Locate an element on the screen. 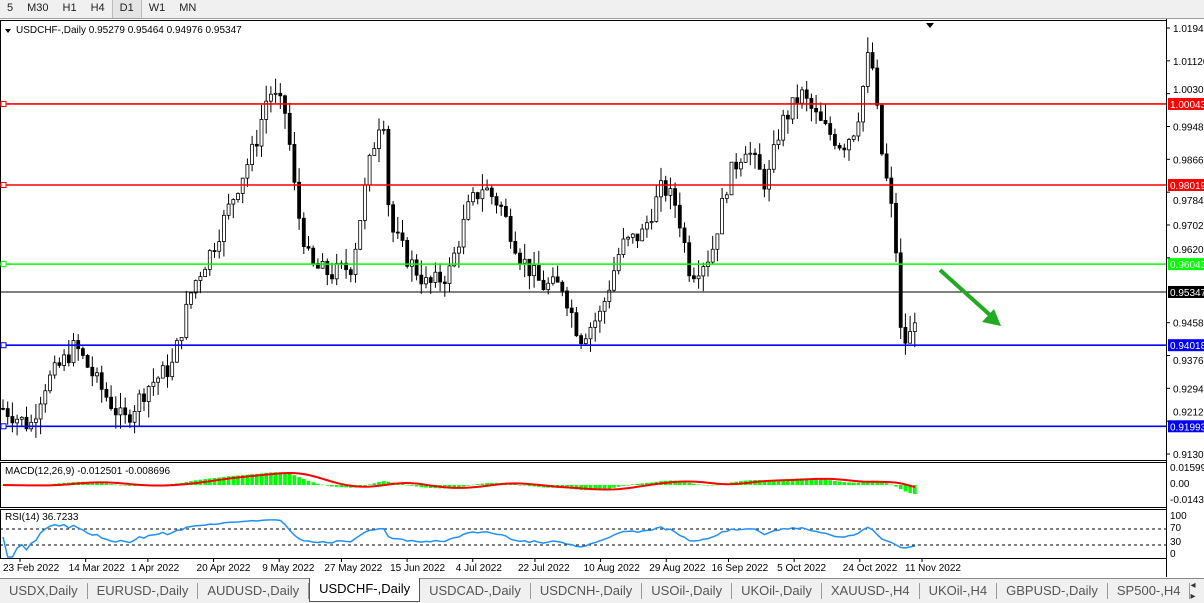 This screenshot has width=1204, height=603. price-level-label: 0.96043 is located at coordinates (1187, 265).